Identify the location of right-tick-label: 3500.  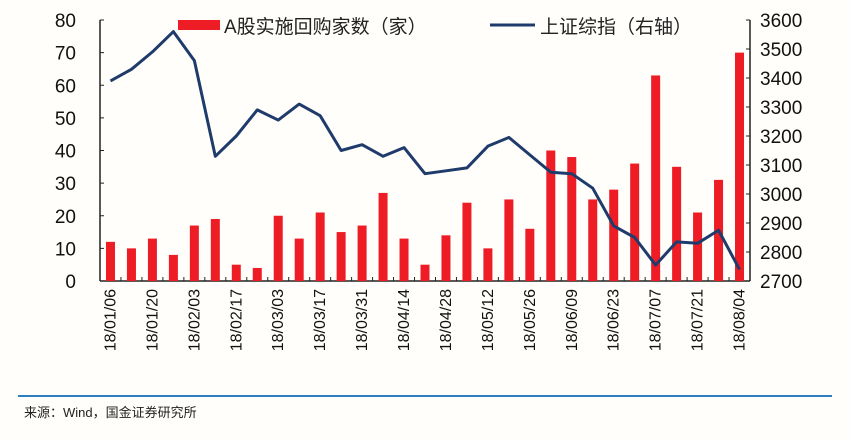
(781, 50).